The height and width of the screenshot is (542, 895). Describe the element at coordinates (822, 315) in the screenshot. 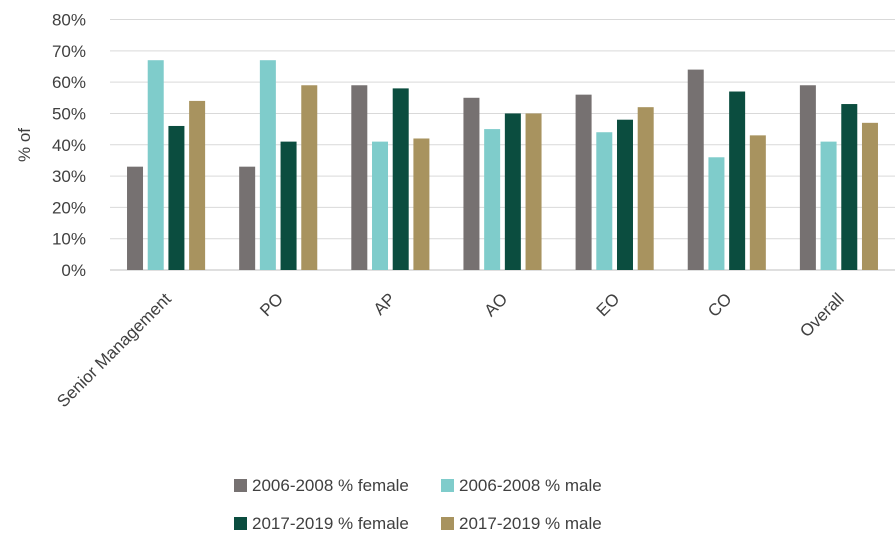

I see `x-tick-label: Overall` at that location.